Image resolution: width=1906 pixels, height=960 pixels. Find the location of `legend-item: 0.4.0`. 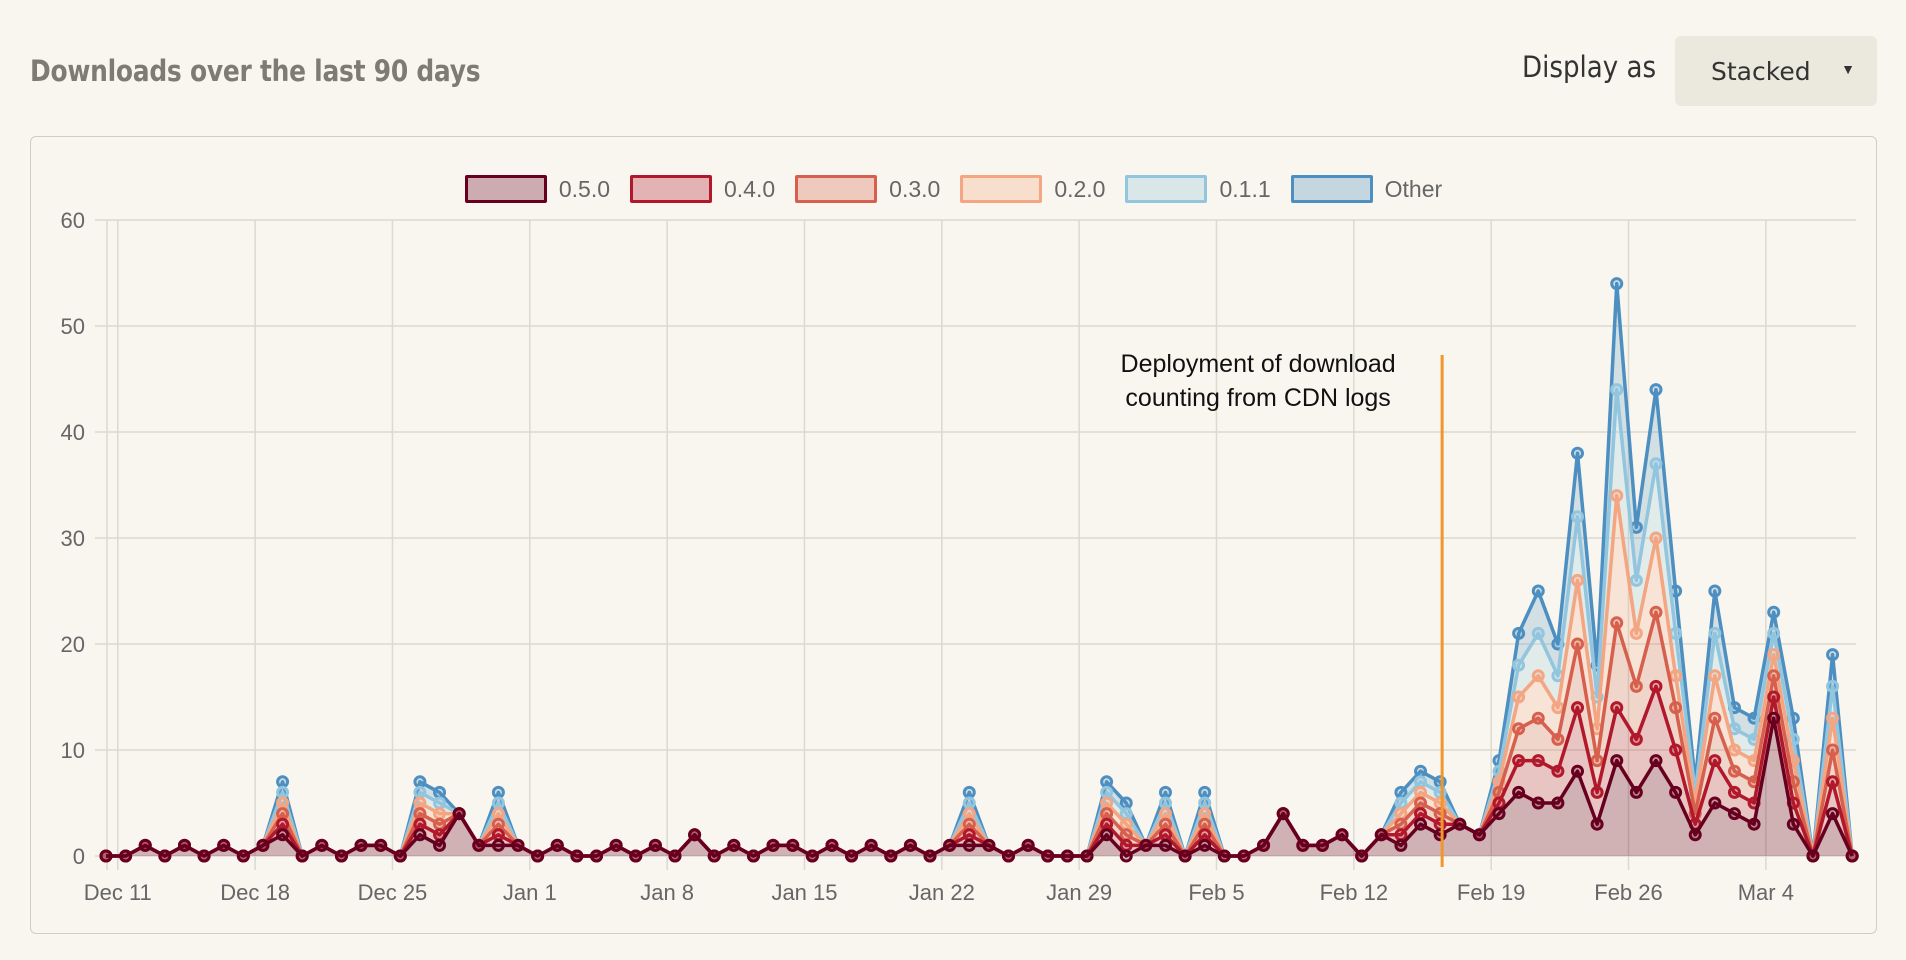

legend-item: 0.4.0 is located at coordinates (702, 189).